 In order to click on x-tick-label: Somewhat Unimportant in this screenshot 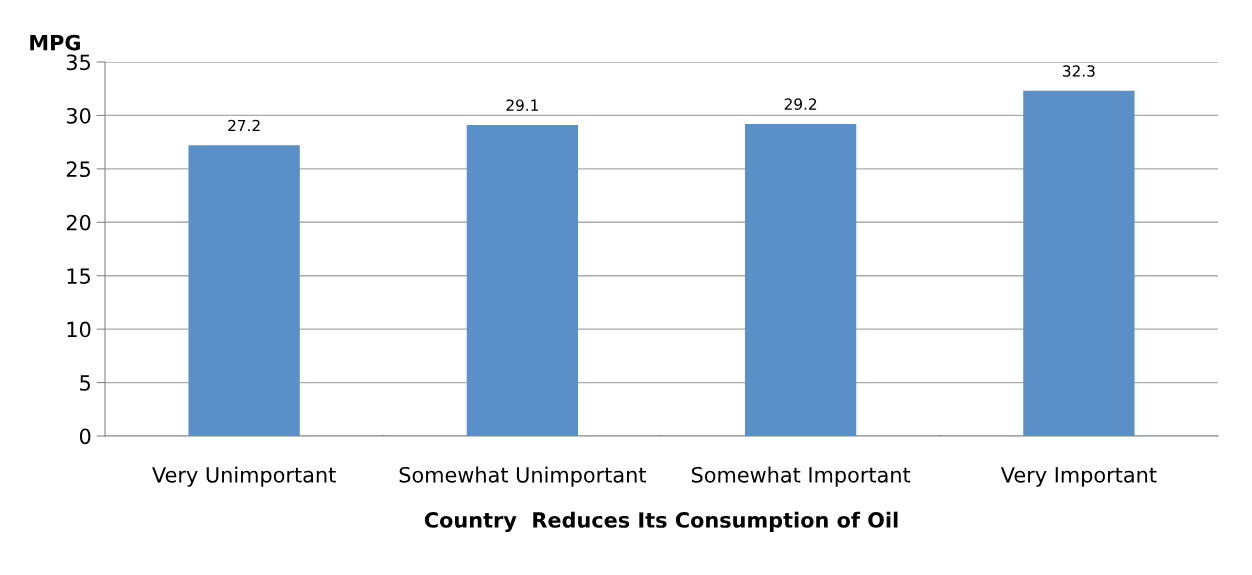, I will do `click(523, 476)`.